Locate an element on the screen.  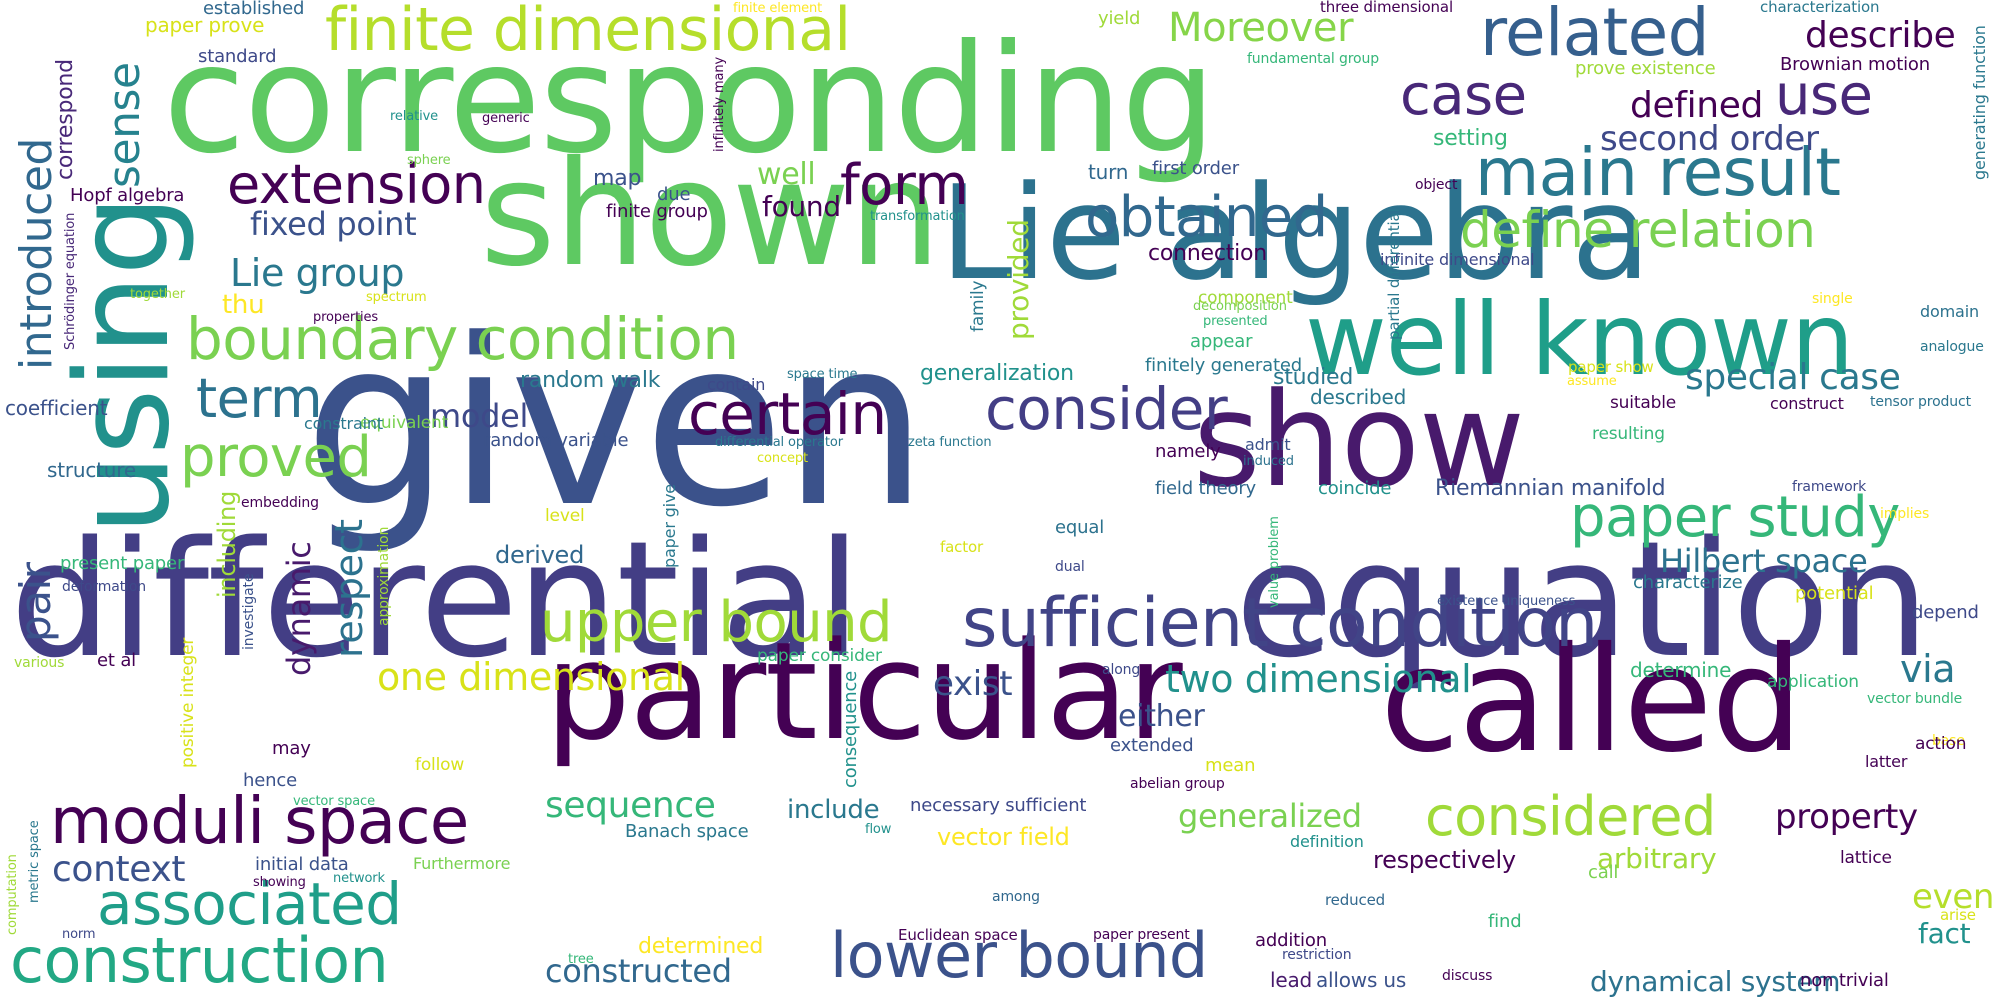
word: Brownian motion is located at coordinates (1855, 64).